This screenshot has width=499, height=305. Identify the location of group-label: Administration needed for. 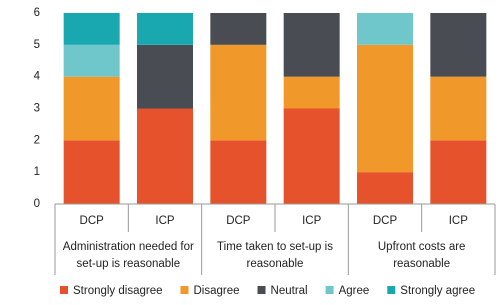
(128, 247).